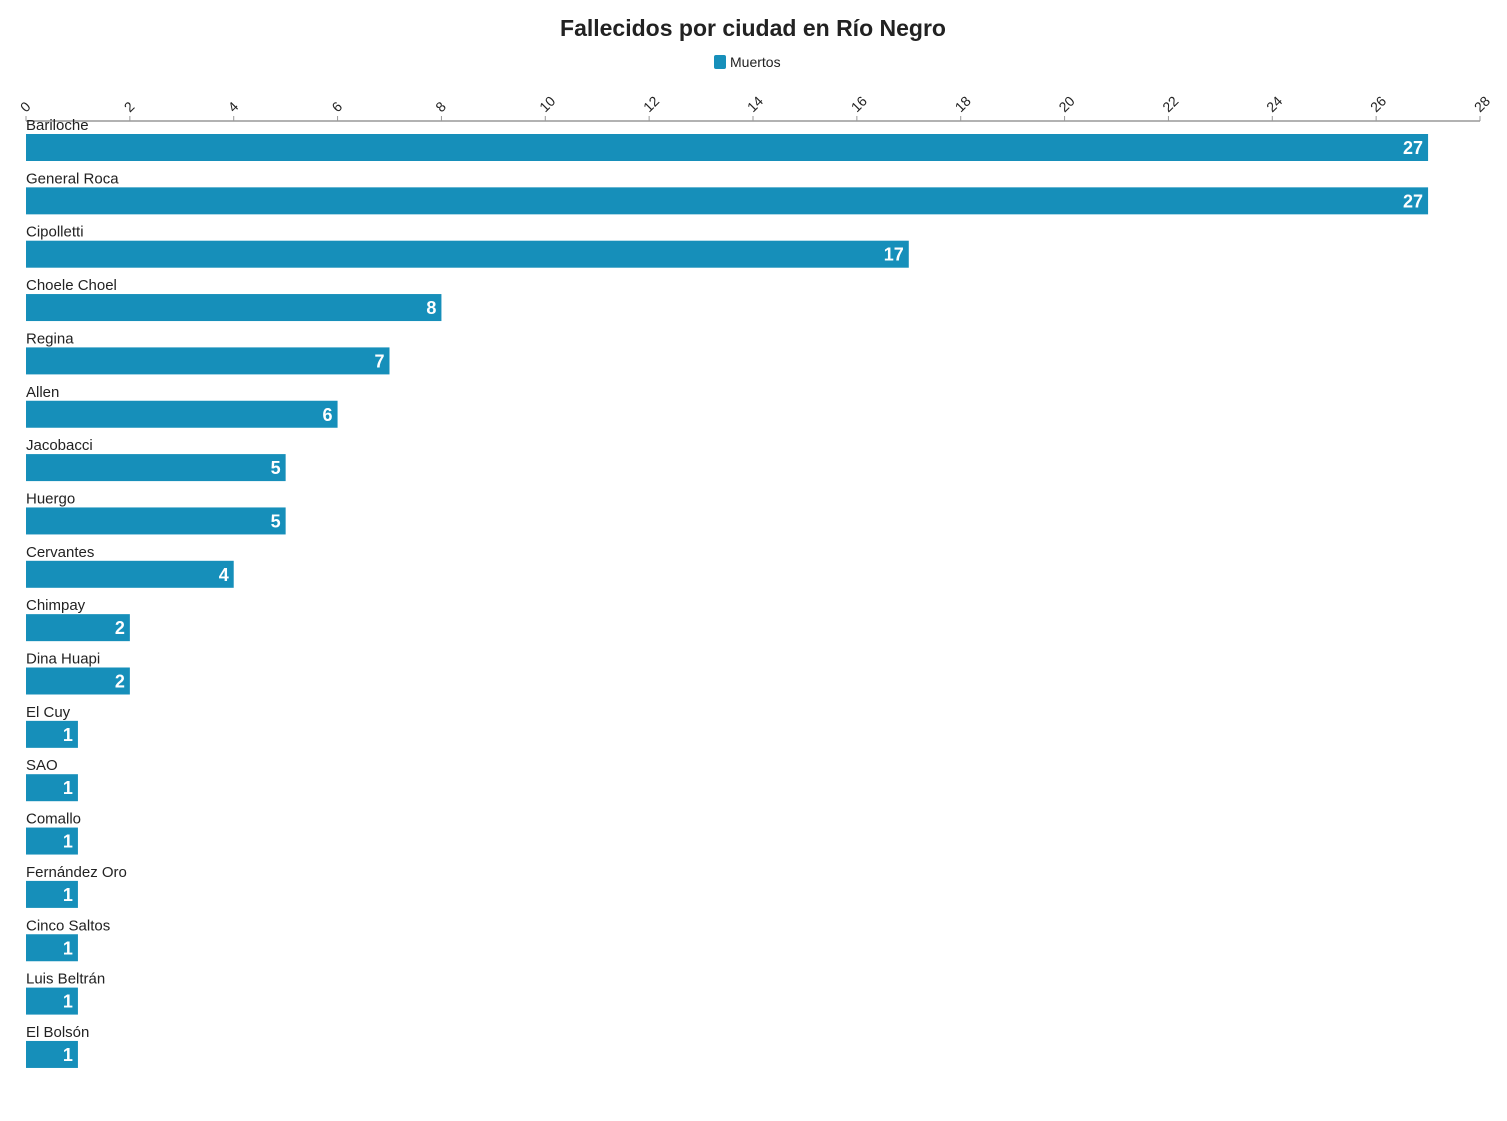 The image size is (1507, 1121). What do you see at coordinates (57, 125) in the screenshot?
I see `category-label: Bariloche` at bounding box center [57, 125].